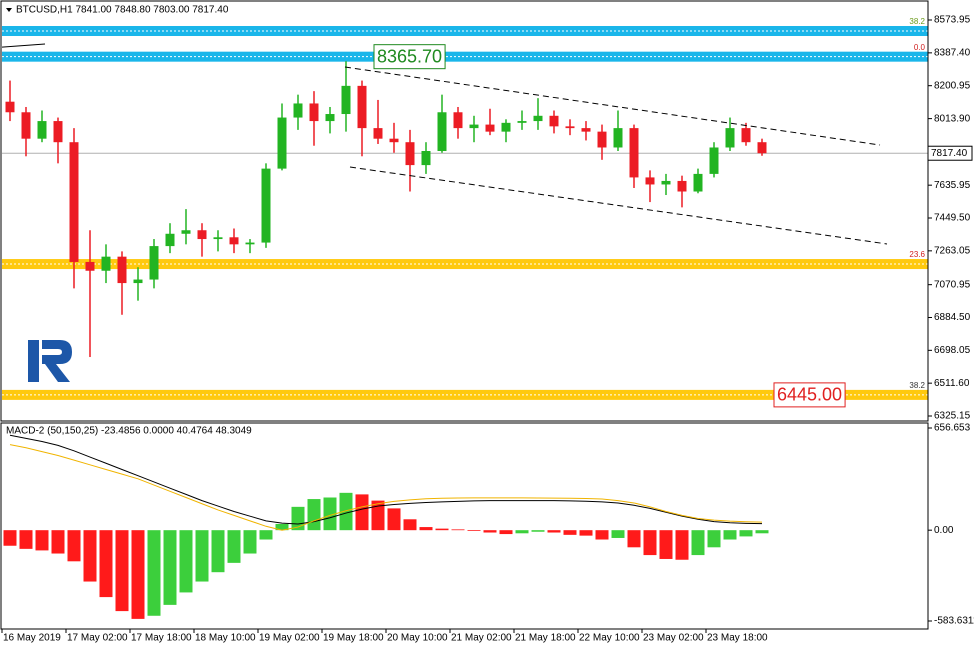  I want to click on level-label: 0.0, so click(920, 47).